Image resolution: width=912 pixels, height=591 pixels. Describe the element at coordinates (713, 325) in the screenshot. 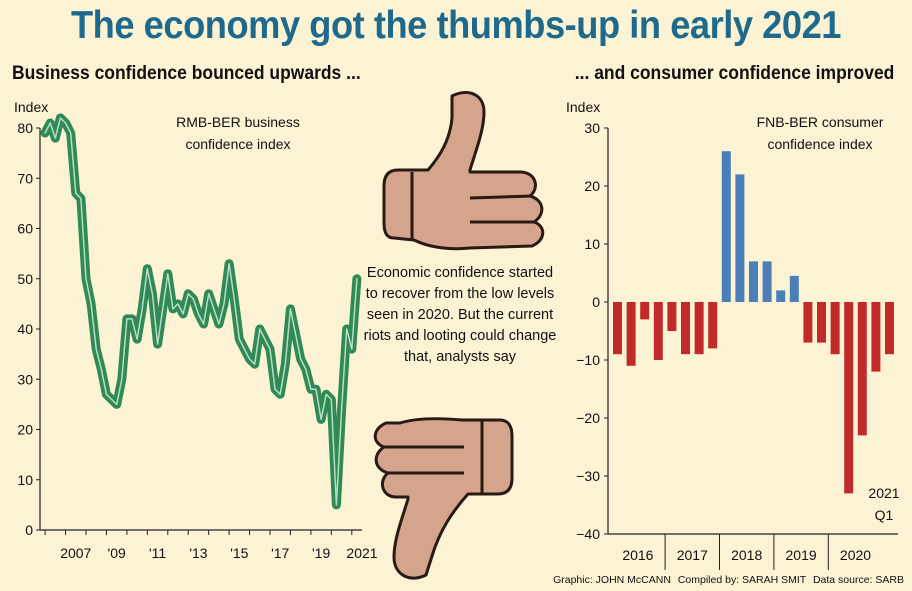

I see `bar-2017Q4` at that location.